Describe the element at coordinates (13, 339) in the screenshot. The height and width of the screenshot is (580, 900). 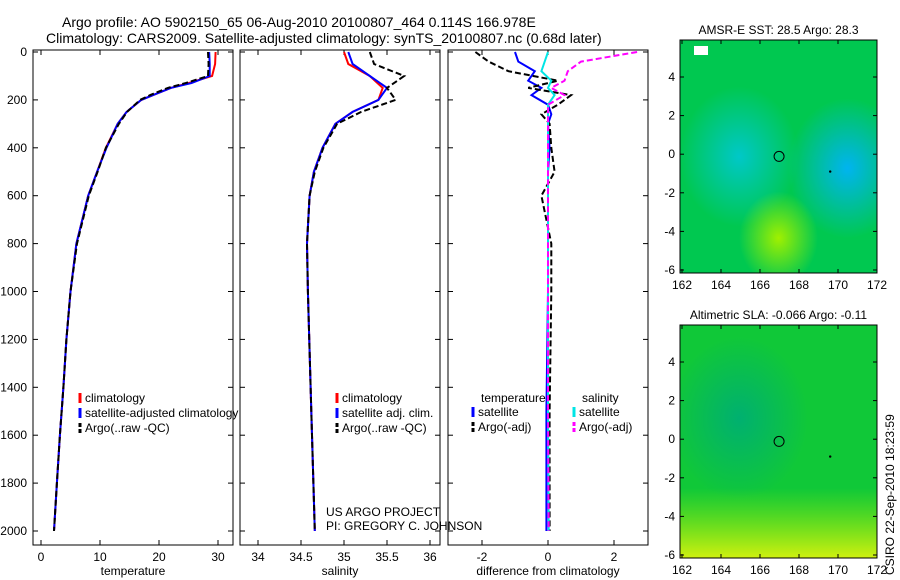
I see `y-tick-label: 1200` at that location.